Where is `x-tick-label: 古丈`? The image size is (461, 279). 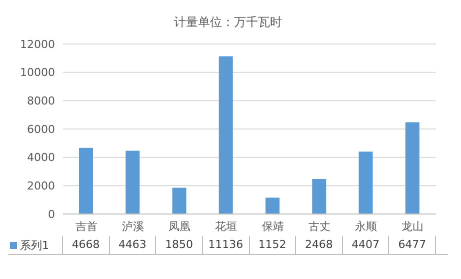 x-tick-label: 古丈 is located at coordinates (319, 226).